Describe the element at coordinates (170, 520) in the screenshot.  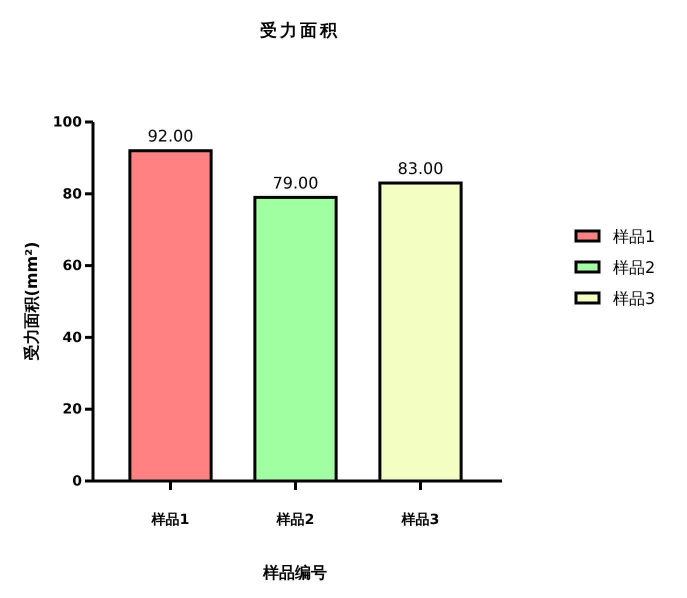
I see `x-tick-label: 样品1` at that location.